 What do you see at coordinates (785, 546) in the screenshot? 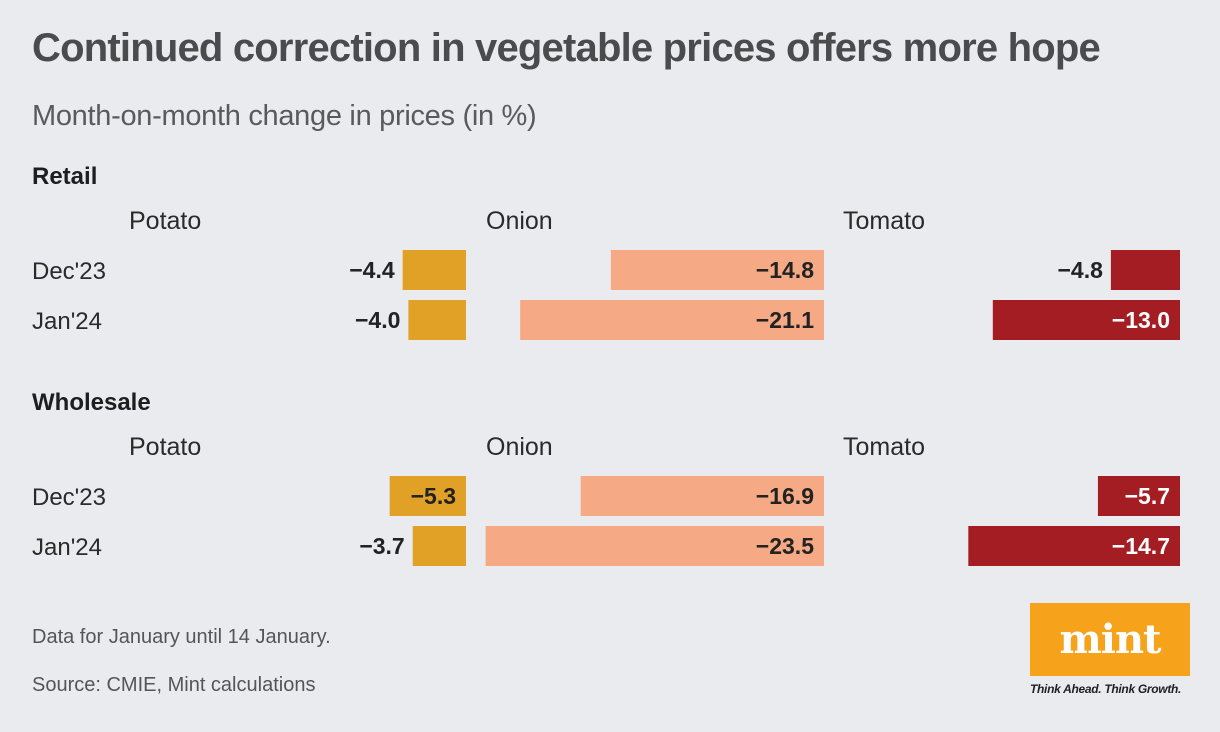
I see `data-label-wholesale-onion-1: −23.5` at bounding box center [785, 546].